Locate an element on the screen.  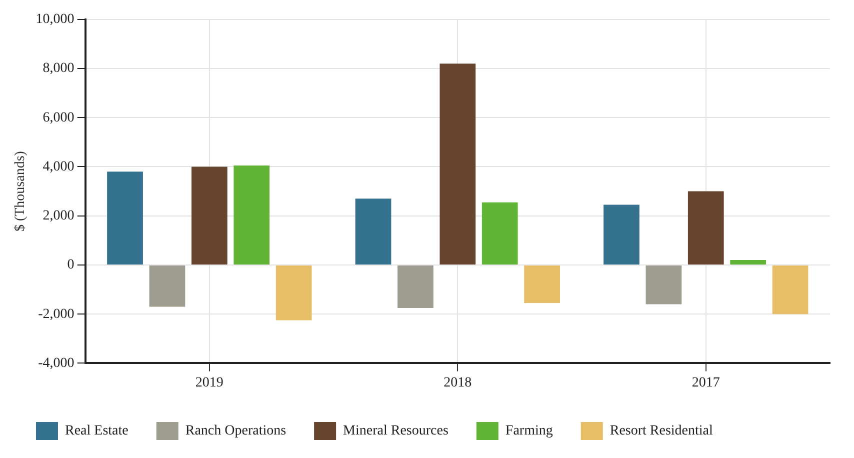
y-tick-label: -4,000 is located at coordinates (56, 363).